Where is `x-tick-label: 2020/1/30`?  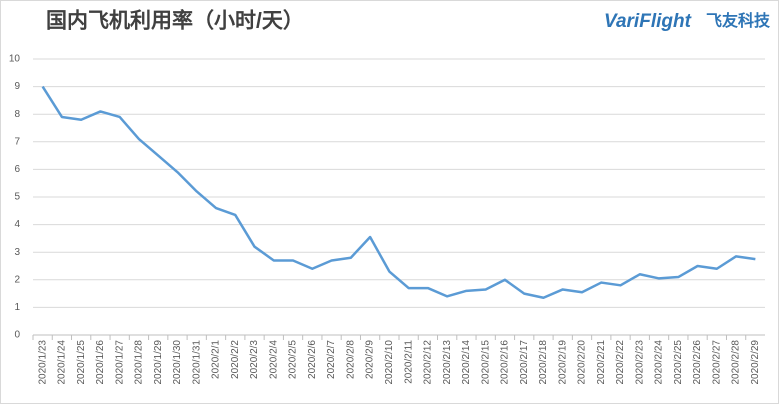
x-tick-label: 2020/1/30 is located at coordinates (177, 362).